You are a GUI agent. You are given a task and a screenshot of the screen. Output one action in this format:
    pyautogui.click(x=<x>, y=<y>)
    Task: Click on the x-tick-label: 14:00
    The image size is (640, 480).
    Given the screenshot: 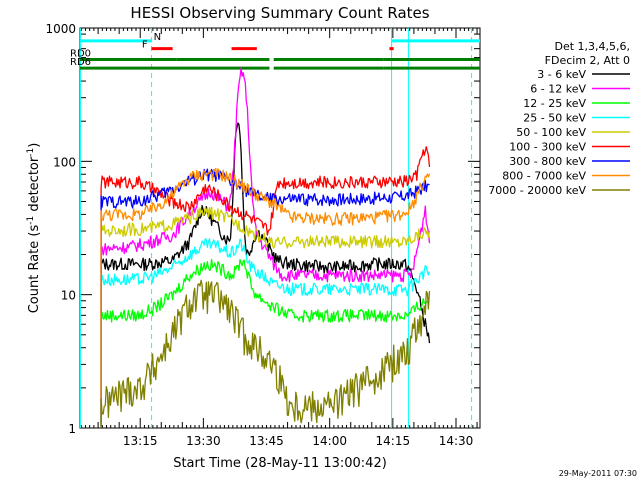 What is the action you would take?
    pyautogui.click(x=329, y=441)
    